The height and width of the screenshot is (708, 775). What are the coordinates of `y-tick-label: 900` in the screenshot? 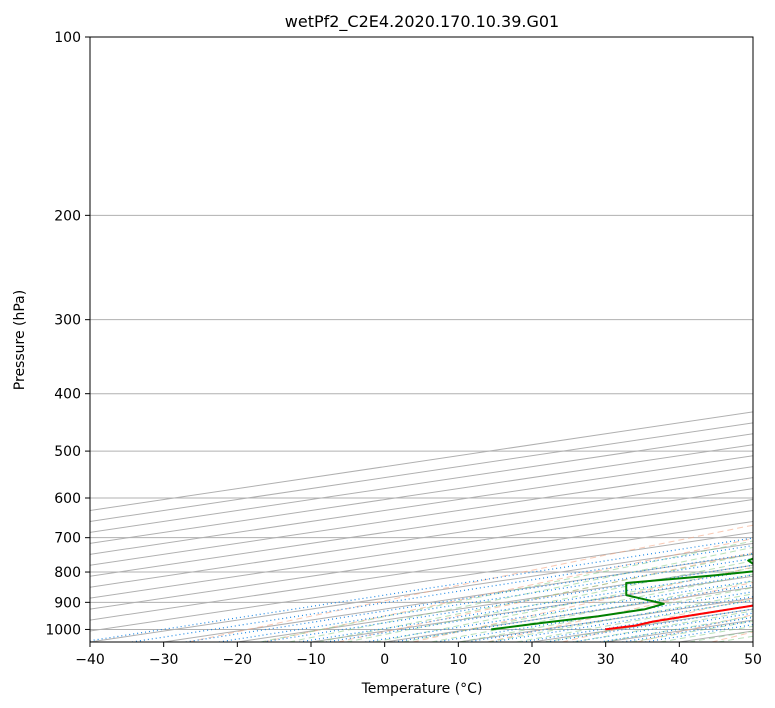 It's located at (67, 603).